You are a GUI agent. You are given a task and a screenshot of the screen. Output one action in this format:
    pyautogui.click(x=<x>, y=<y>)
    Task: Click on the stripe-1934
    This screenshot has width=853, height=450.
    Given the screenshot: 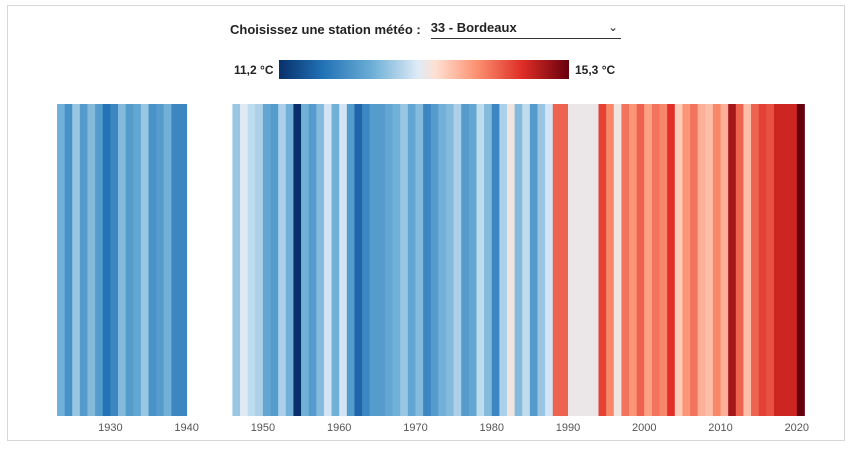 What is the action you would take?
    pyautogui.click(x=144, y=260)
    